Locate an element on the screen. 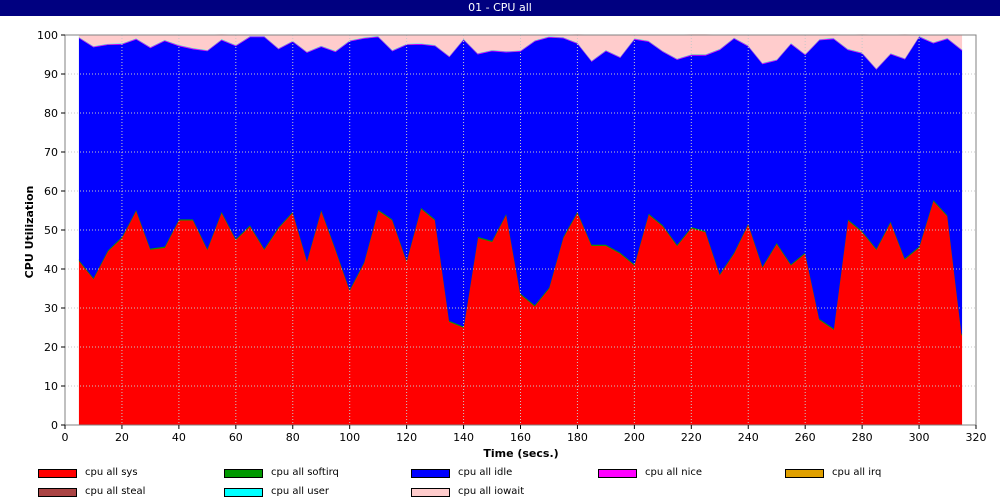 This screenshot has height=504, width=1000. y-axis-label: CPU Utilization is located at coordinates (29, 232).